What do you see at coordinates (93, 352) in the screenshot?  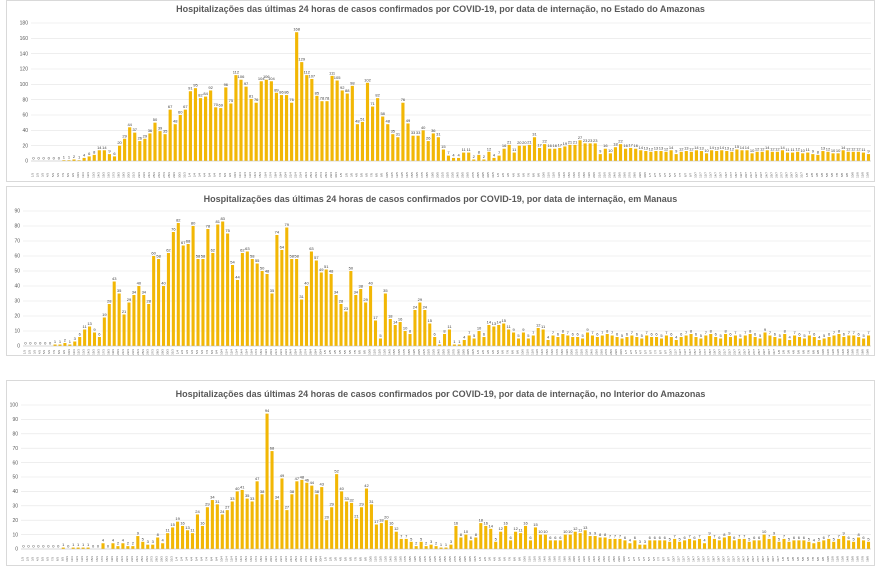 I see `x-tick-label: 15/3` at bounding box center [93, 352].